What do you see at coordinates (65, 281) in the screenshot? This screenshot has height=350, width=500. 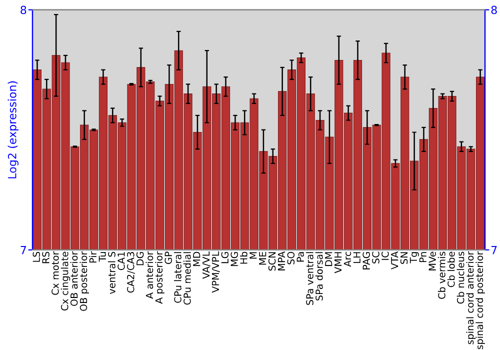 I see `x-tick-label: Cx cingulate` at bounding box center [65, 281].